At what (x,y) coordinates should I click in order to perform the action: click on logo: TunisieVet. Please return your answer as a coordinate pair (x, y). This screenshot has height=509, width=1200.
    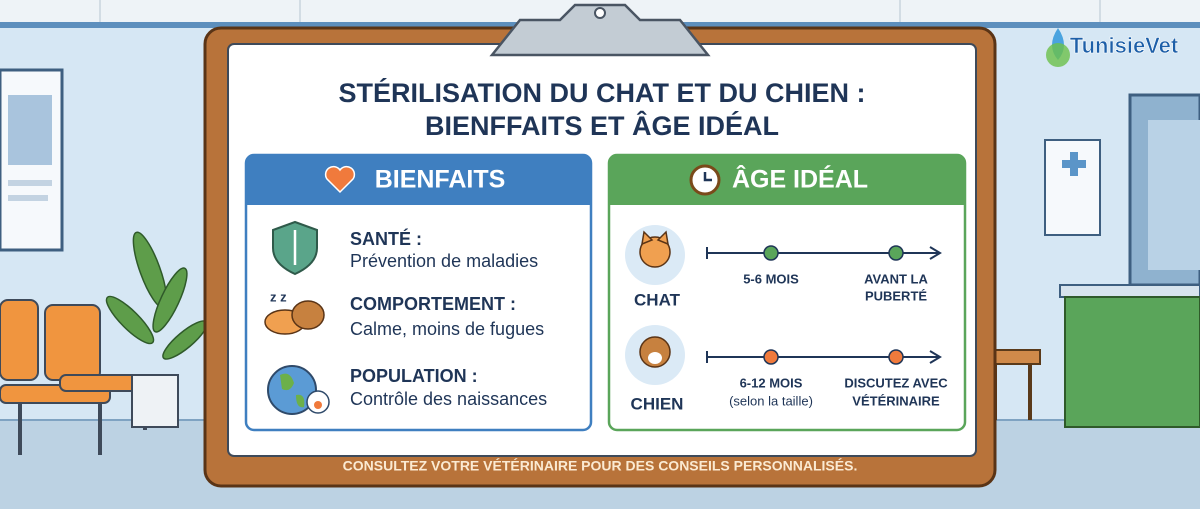
    Looking at the image, I should click on (1112, 47).